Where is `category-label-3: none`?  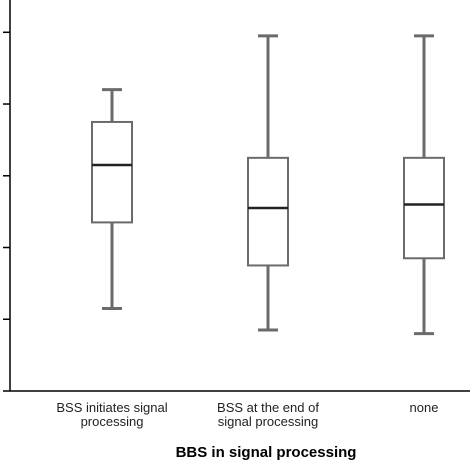 category-label-3: none is located at coordinates (424, 407).